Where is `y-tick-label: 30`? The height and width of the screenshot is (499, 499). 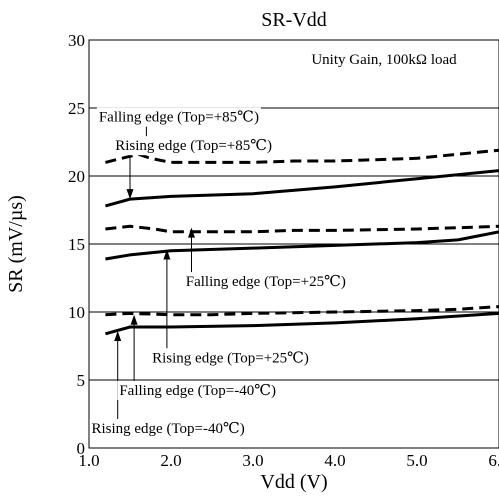 y-tick-label: 30 is located at coordinates (76, 40).